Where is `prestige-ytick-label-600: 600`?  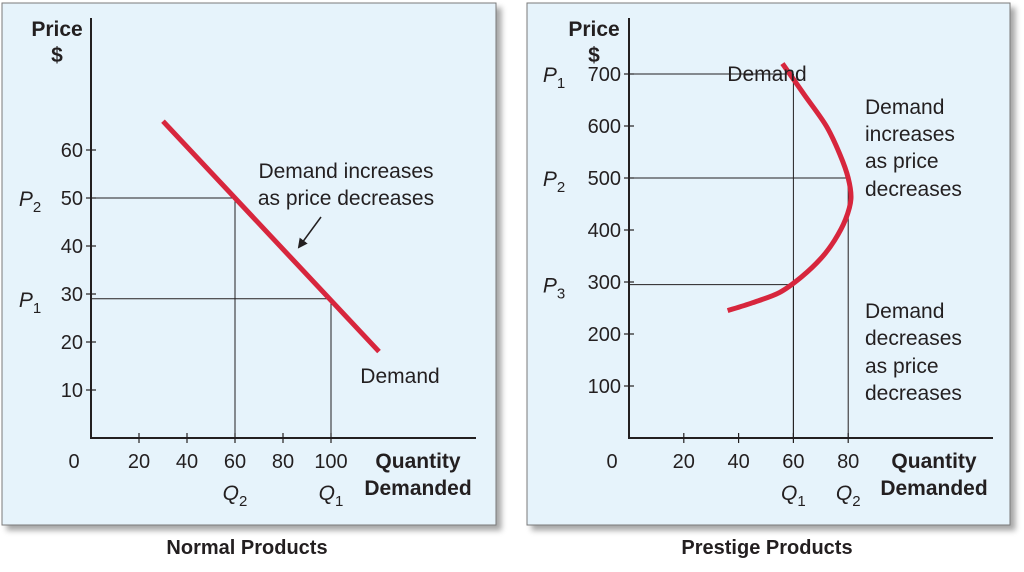 prestige-ytick-label-600: 600 is located at coordinates (604, 127).